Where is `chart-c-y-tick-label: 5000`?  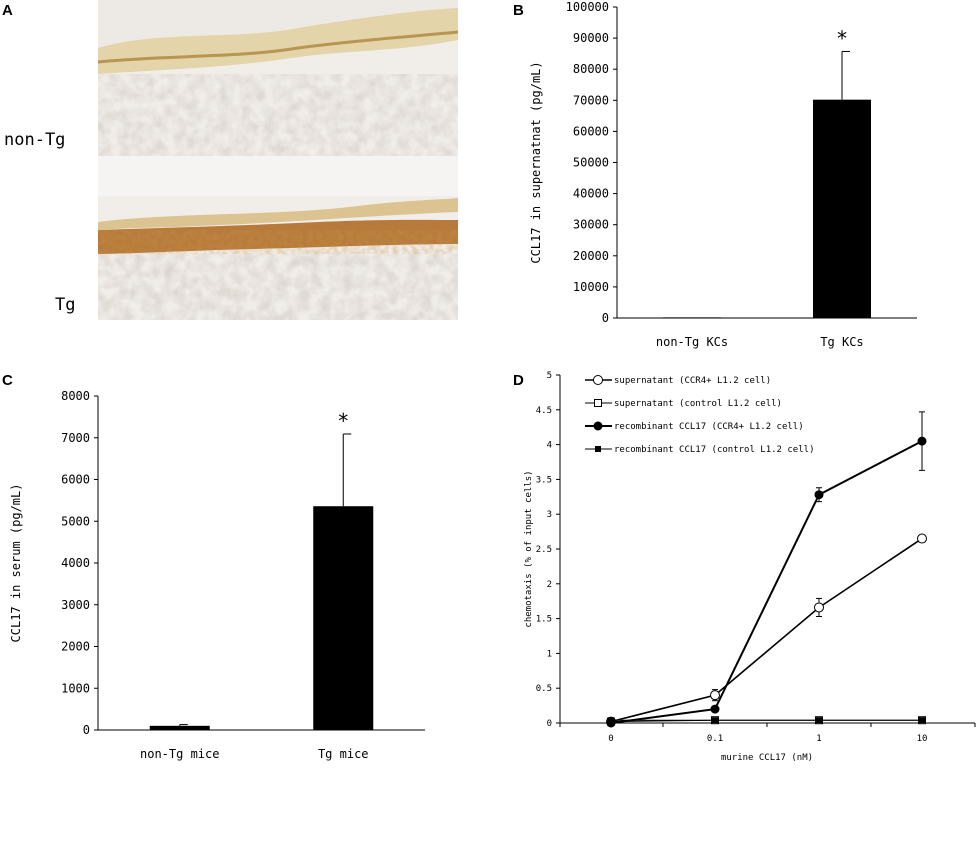 chart-c-y-tick-label: 5000 is located at coordinates (75, 521).